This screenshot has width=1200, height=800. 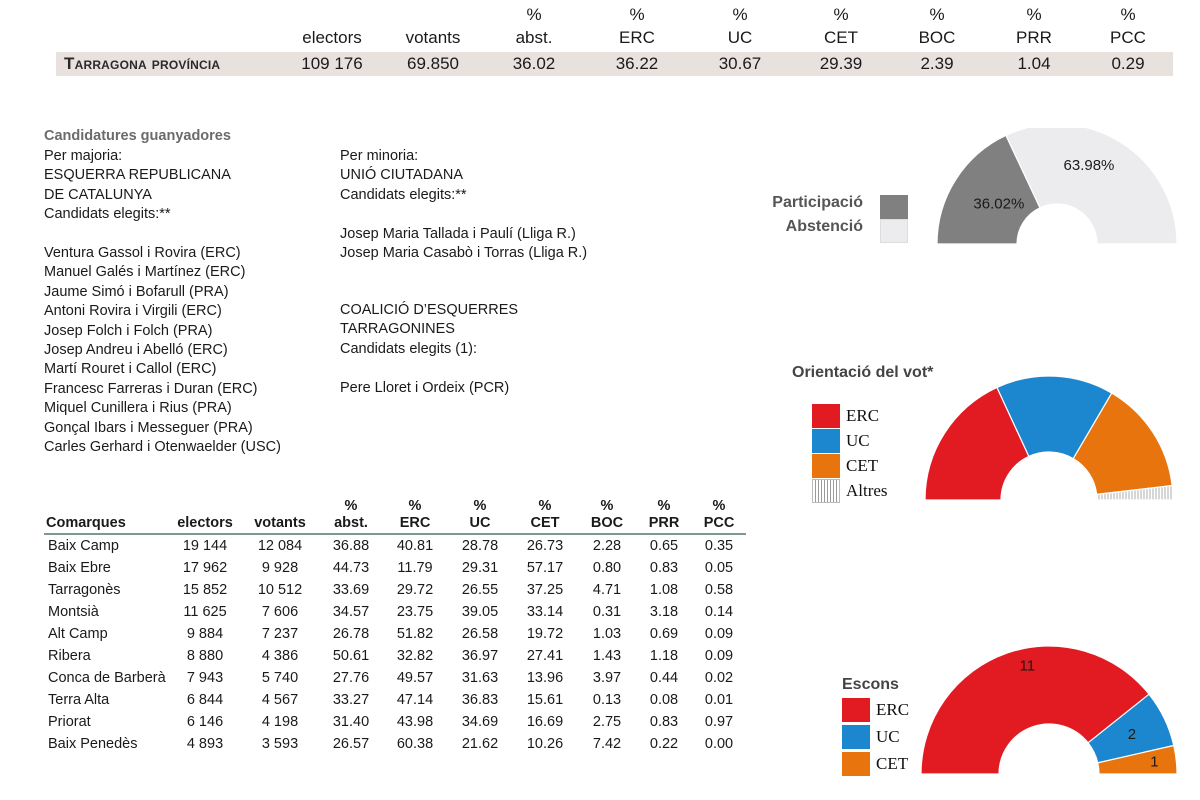 I want to click on table-header-cell: votants, so click(x=280, y=525).